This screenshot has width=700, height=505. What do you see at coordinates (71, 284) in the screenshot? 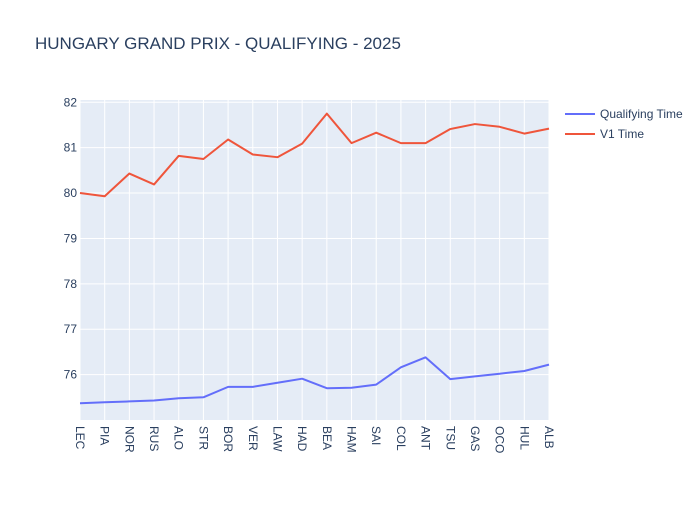
I see `y-tick-label: 78` at bounding box center [71, 284].